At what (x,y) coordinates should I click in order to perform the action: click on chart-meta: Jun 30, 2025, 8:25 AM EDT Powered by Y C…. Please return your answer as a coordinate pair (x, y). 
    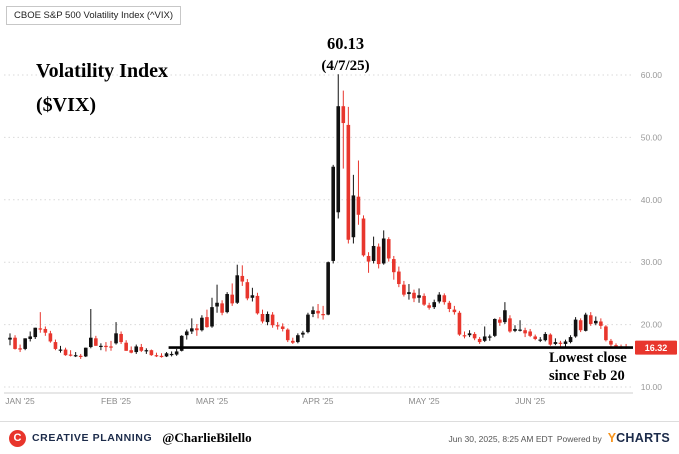
    Looking at the image, I should click on (559, 438).